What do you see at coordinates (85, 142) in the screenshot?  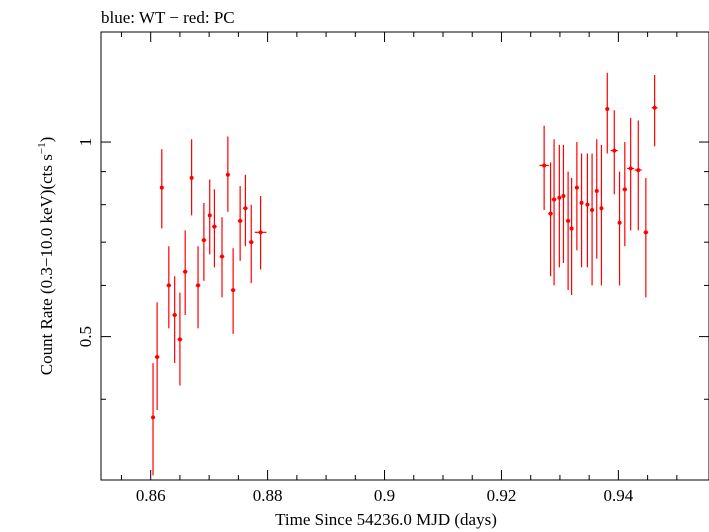 I see `y-tick-label: 1` at bounding box center [85, 142].